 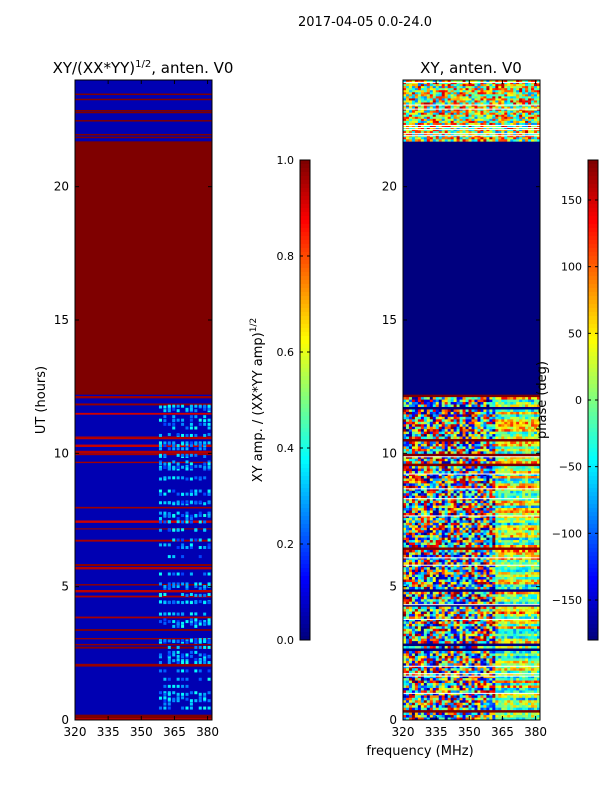 I want to click on y-tick-label: 20, so click(x=389, y=187).